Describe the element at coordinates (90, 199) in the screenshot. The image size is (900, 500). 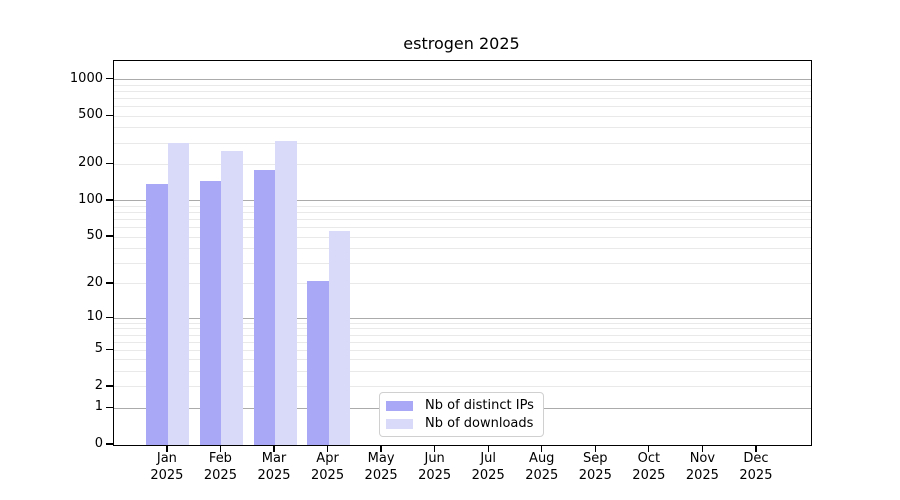
I see `y-tick-label-100: 100` at that location.